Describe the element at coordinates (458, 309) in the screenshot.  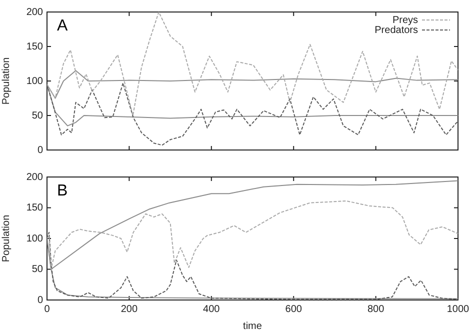
I see `x-tick-label: 1000` at that location.